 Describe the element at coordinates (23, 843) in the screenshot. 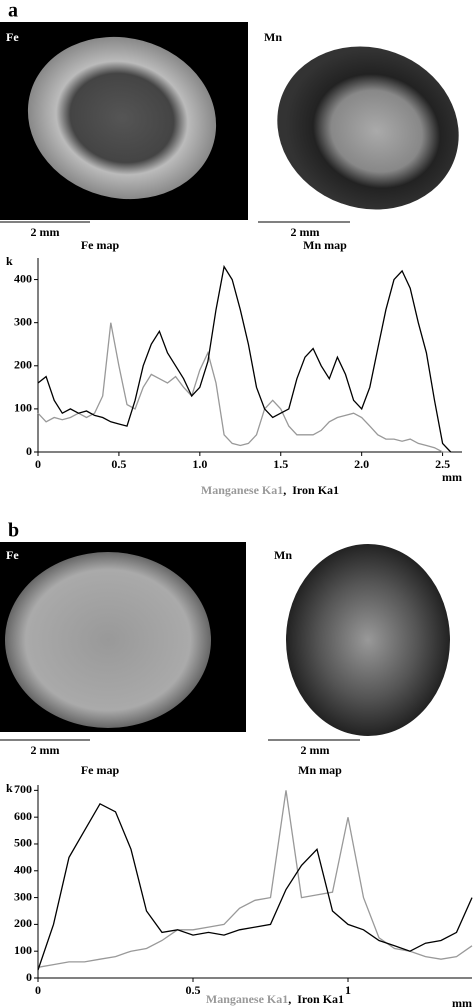

I see `y-tick-label: 500` at that location.